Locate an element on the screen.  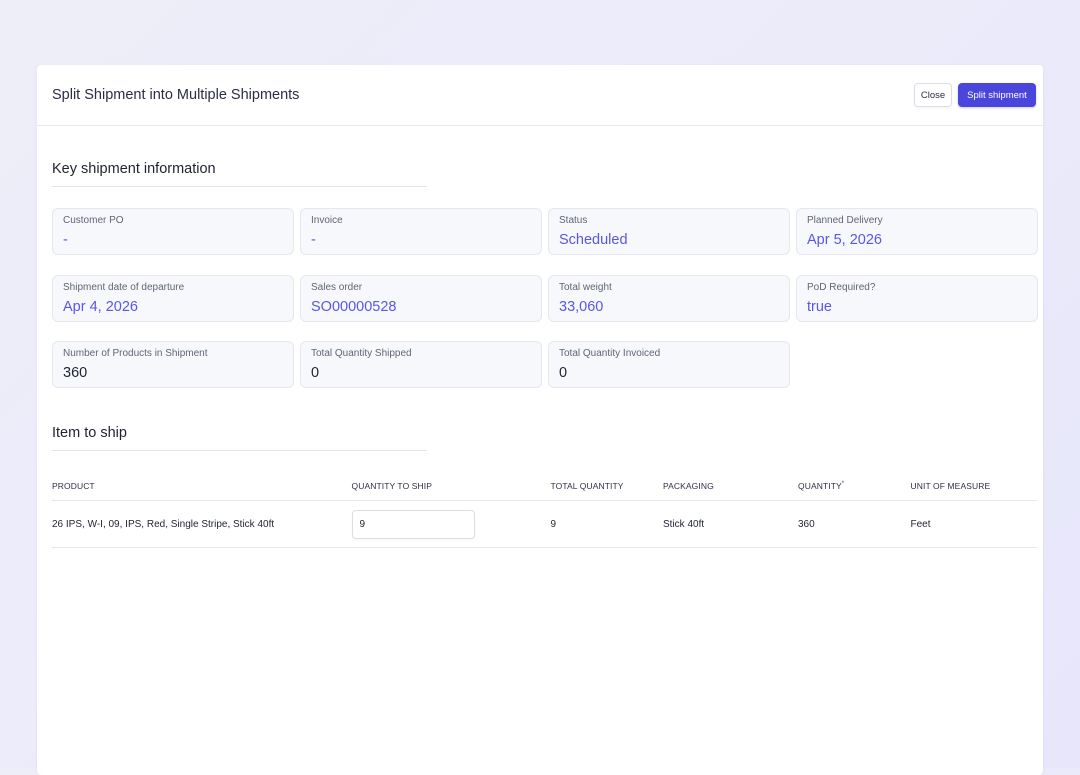
info-card-label: Invoice is located at coordinates (327, 220).